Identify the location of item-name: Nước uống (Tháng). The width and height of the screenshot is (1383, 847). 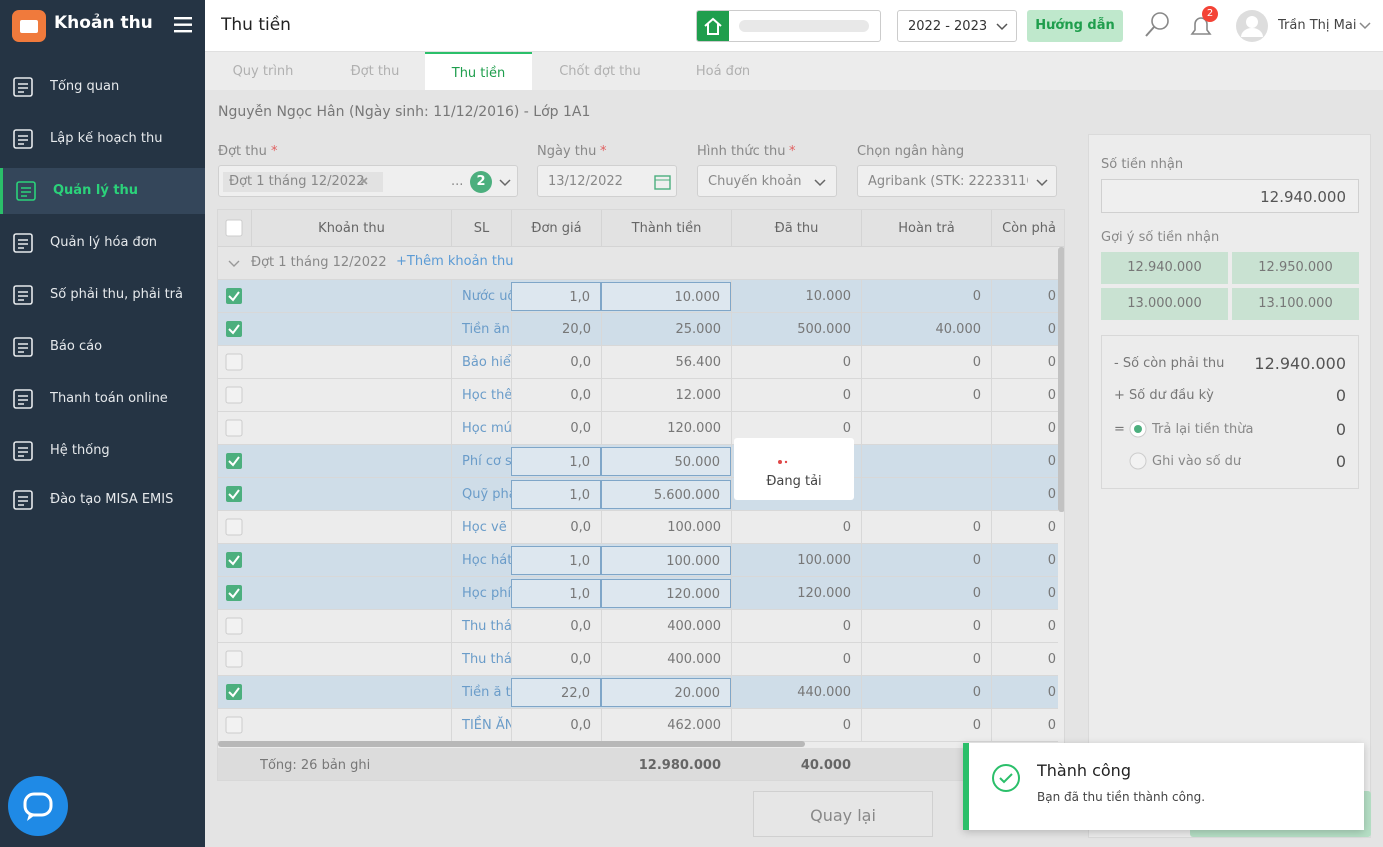
(481, 296).